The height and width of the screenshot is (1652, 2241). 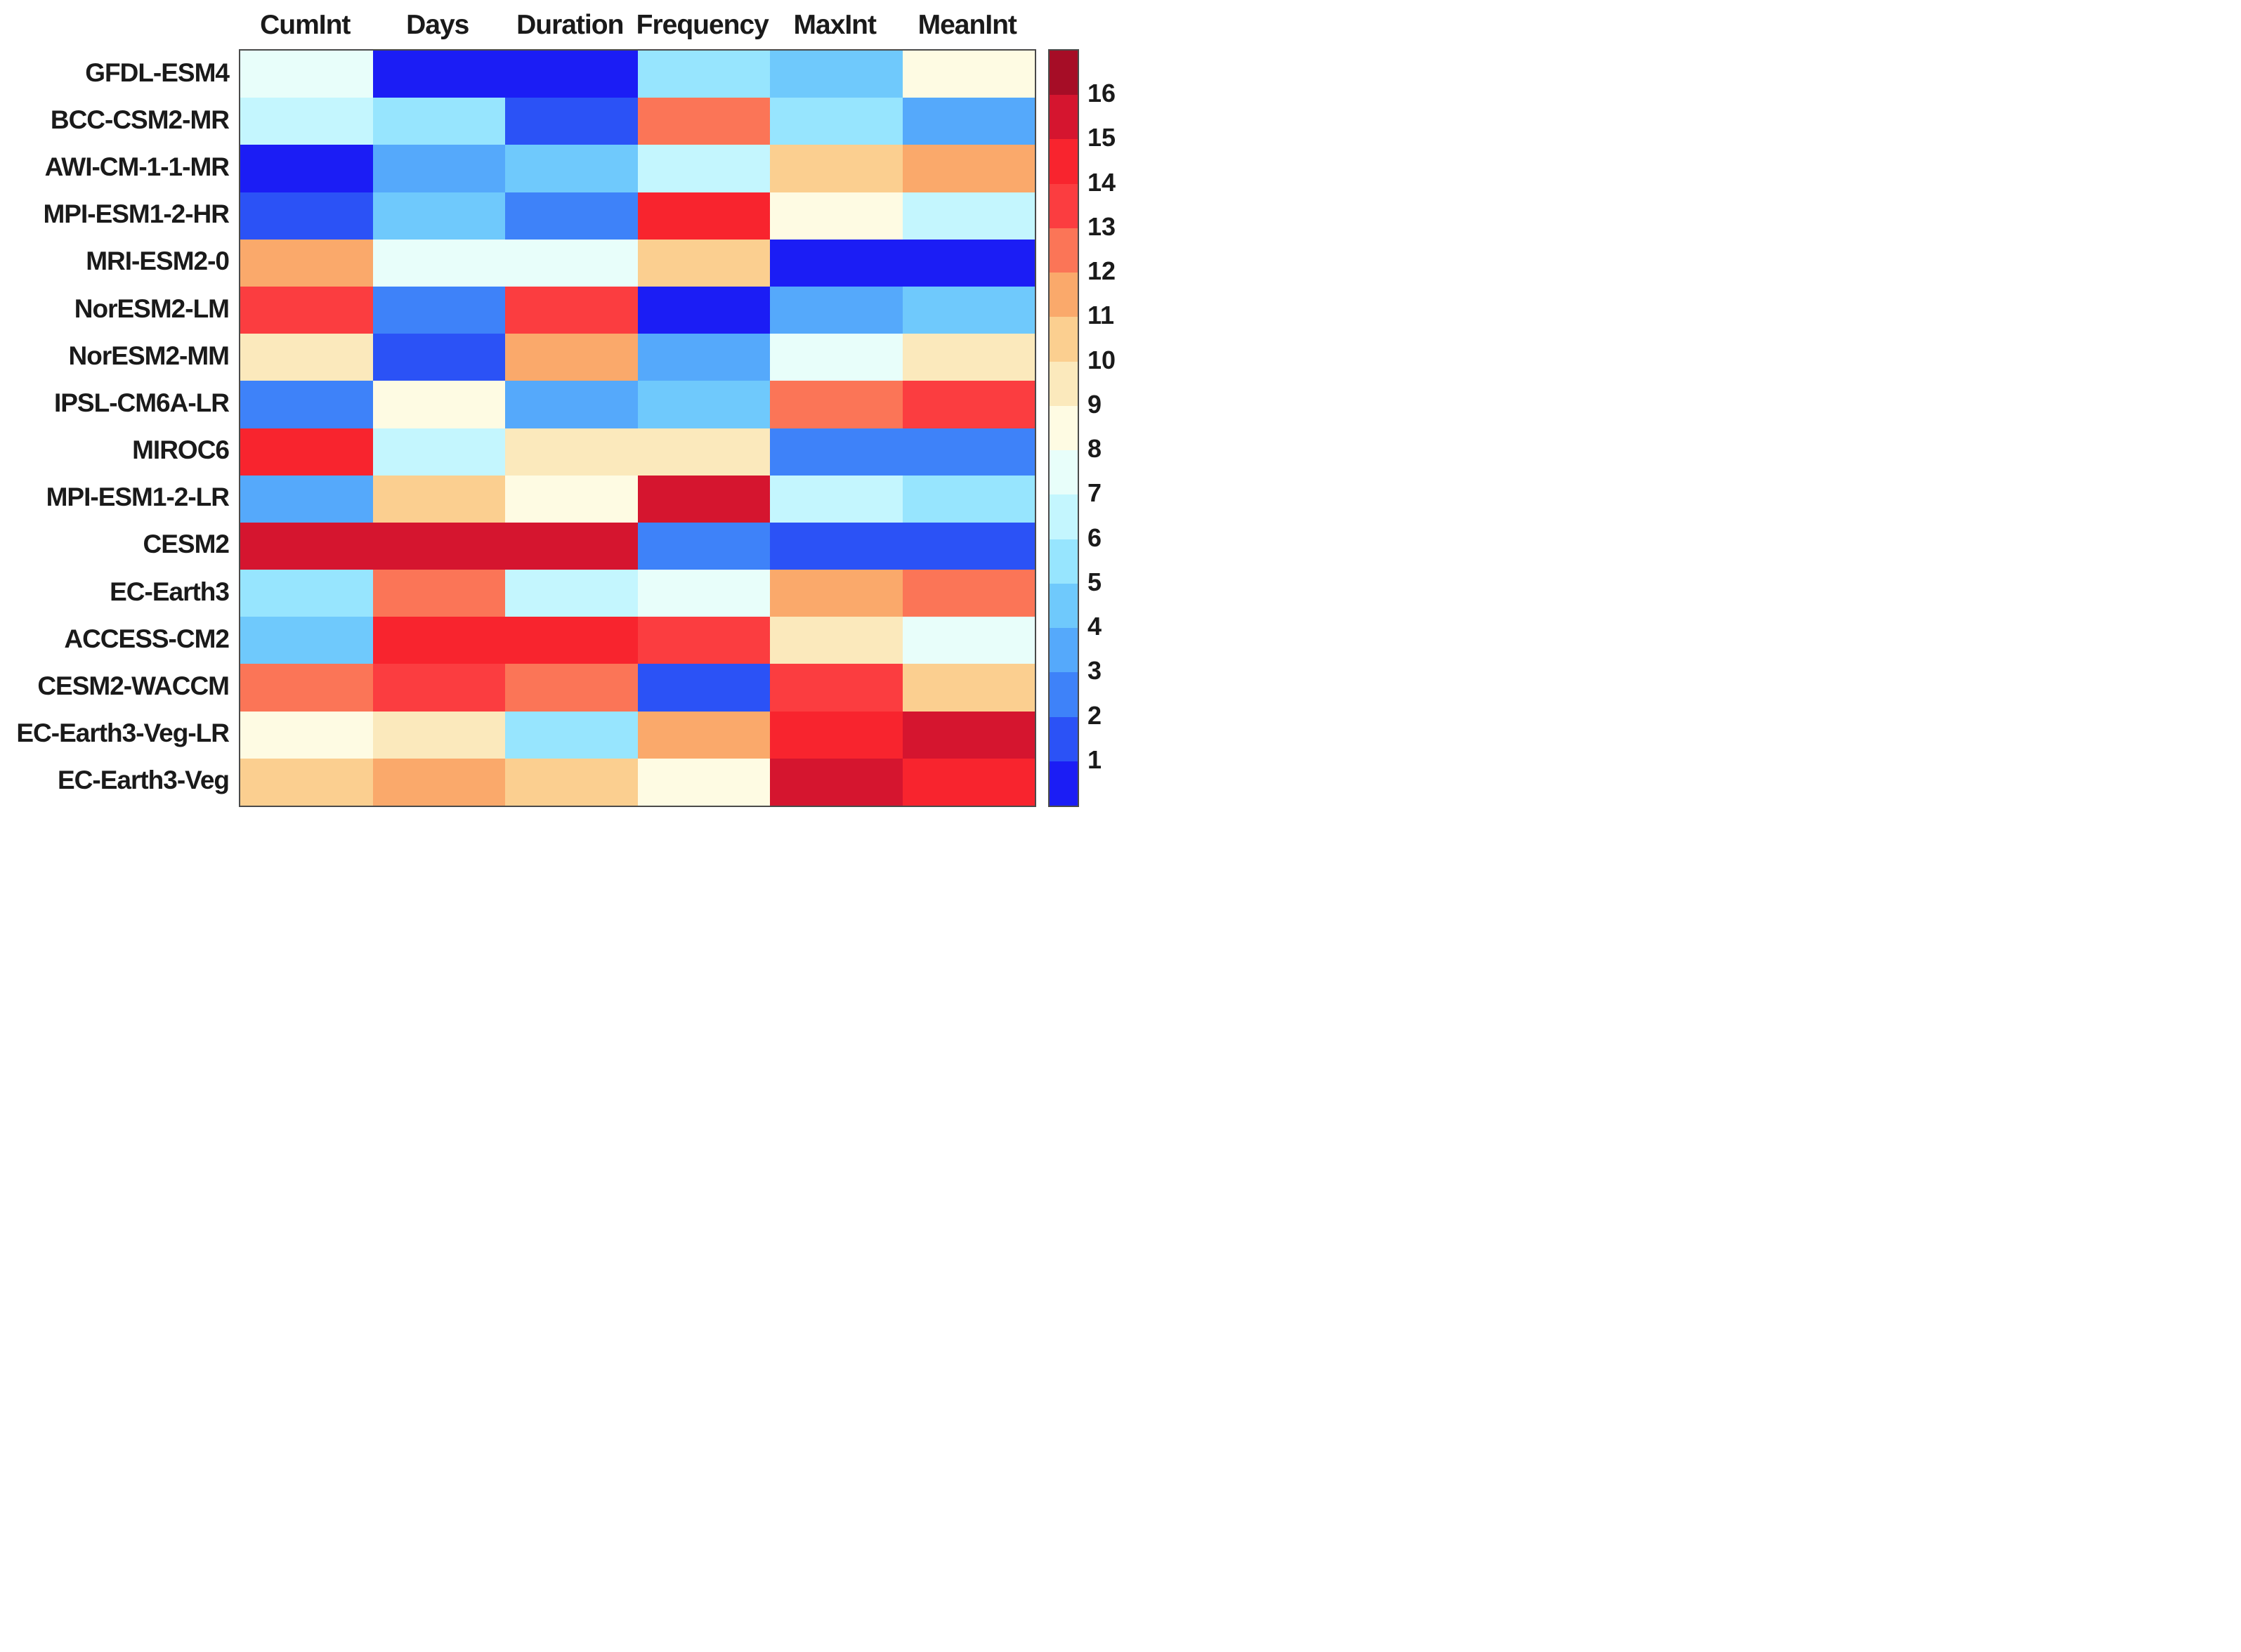 What do you see at coordinates (140, 119) in the screenshot?
I see `row-label-bcc-csm2-mr: BCC-CSM2-MR` at bounding box center [140, 119].